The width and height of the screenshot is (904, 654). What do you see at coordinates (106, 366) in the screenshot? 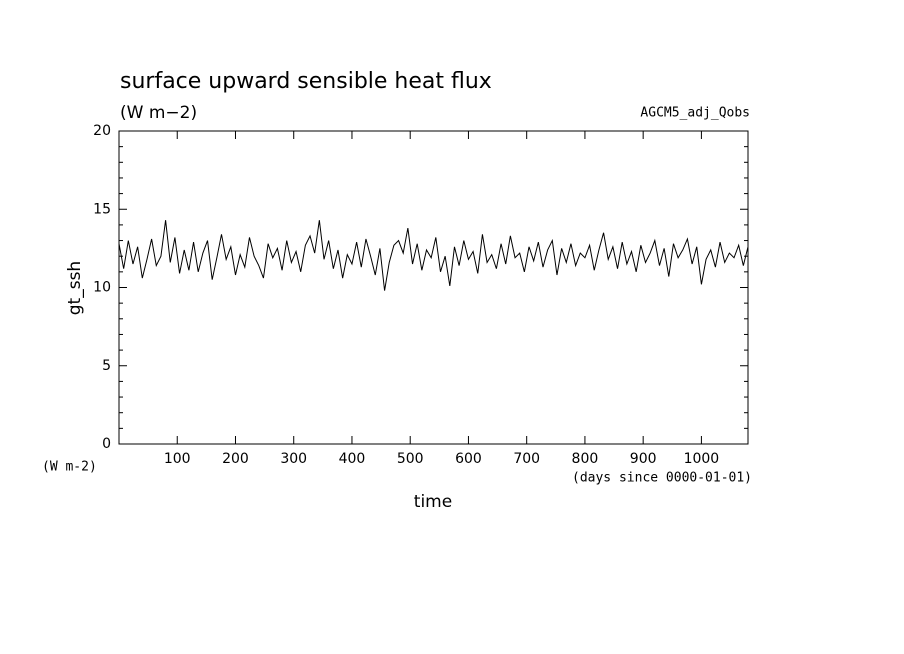
I see `y-tick-label: 5` at bounding box center [106, 366].